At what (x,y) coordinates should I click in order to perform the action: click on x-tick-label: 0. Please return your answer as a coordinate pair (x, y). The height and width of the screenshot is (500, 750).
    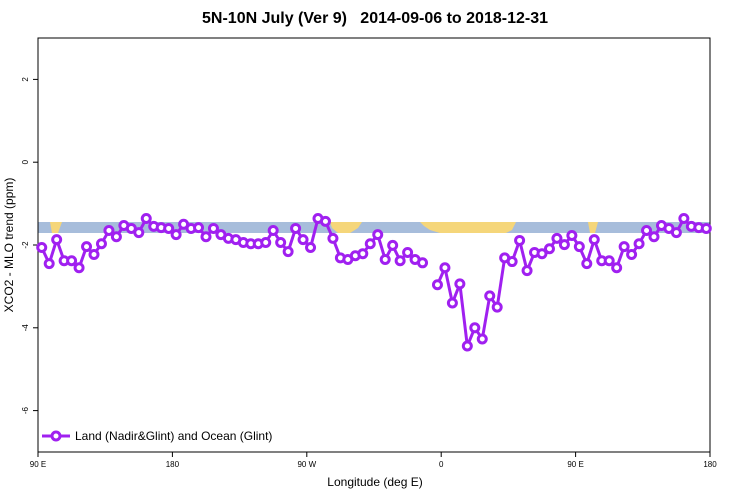
    Looking at the image, I should click on (441, 464).